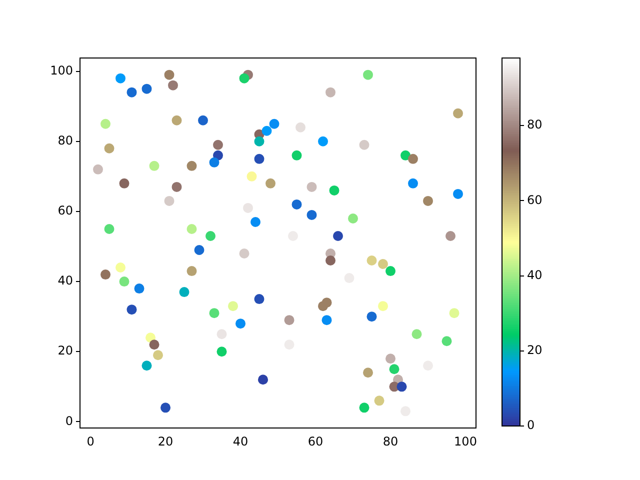 The width and height of the screenshot is (640, 480). I want to click on y-tick-label: 40, so click(65, 281).